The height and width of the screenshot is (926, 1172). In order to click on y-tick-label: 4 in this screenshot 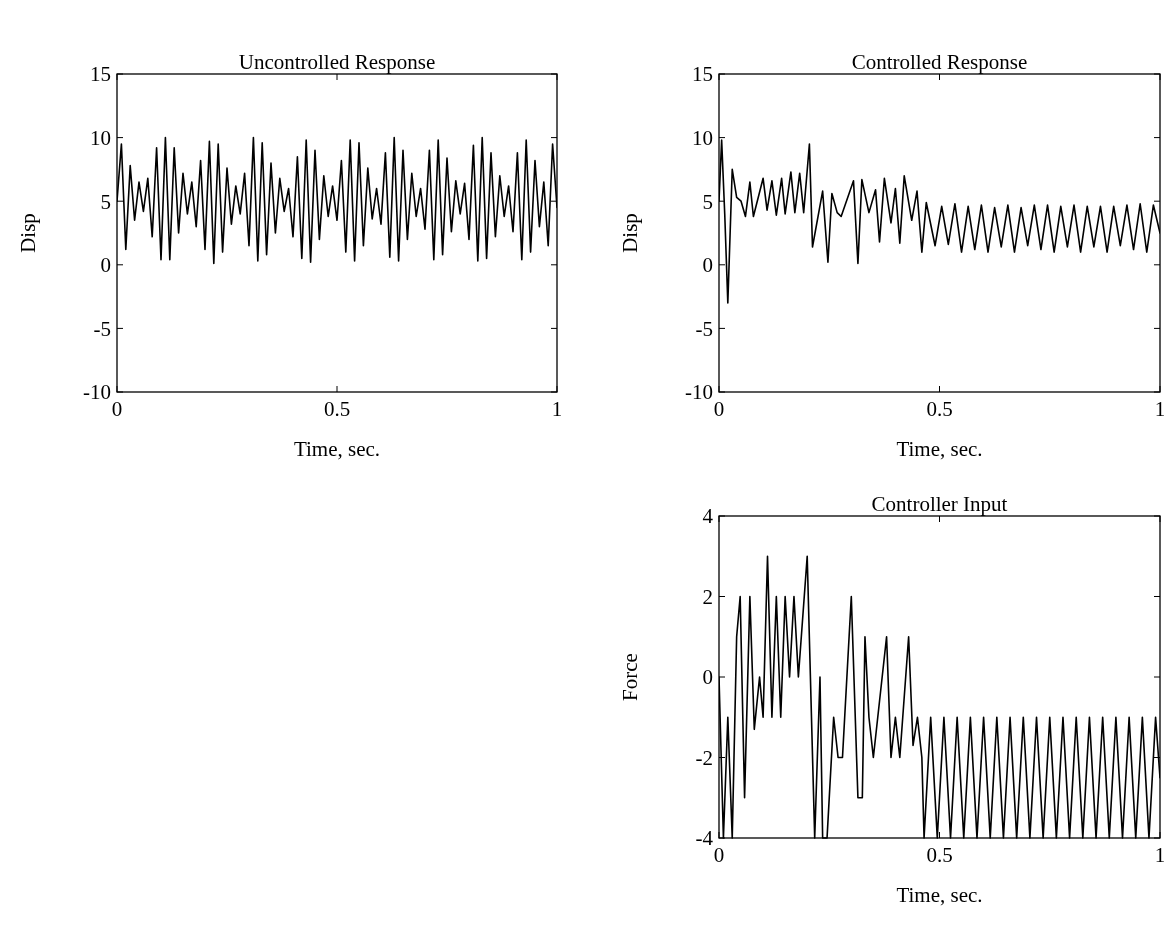, I will do `click(708, 516)`.